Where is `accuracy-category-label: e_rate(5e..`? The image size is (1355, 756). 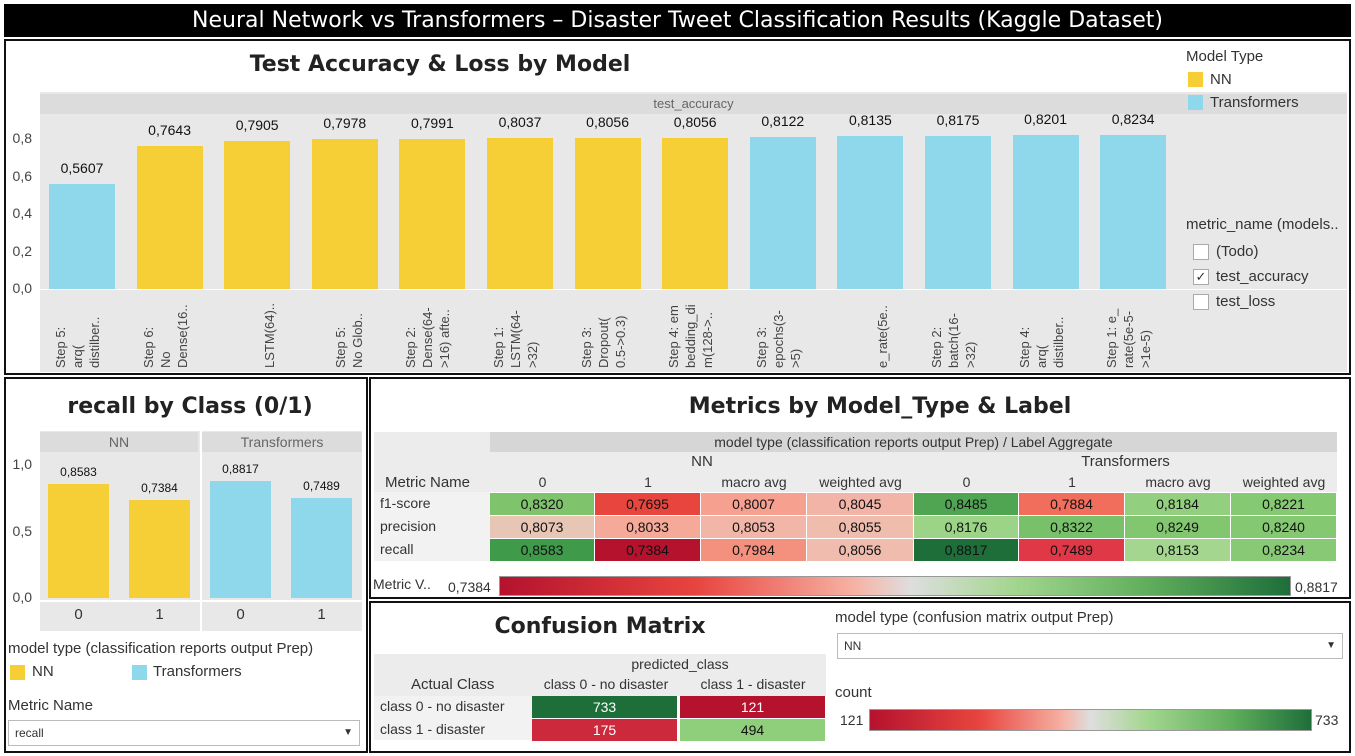 accuracy-category-label: e_rate(5e.. is located at coordinates (883, 336).